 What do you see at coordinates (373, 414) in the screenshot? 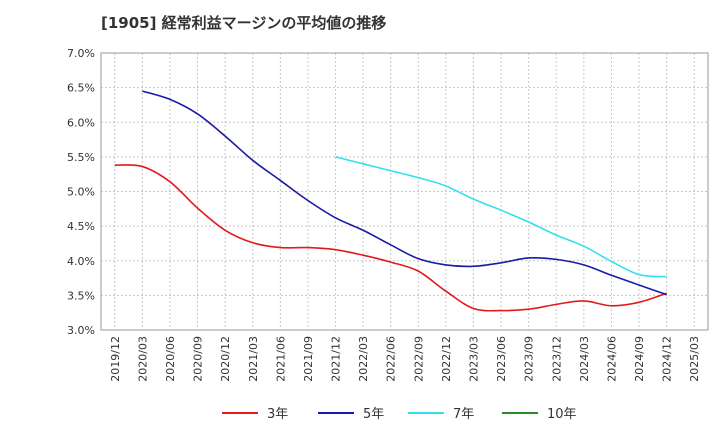
I see `legend-label: 5年` at bounding box center [373, 414].